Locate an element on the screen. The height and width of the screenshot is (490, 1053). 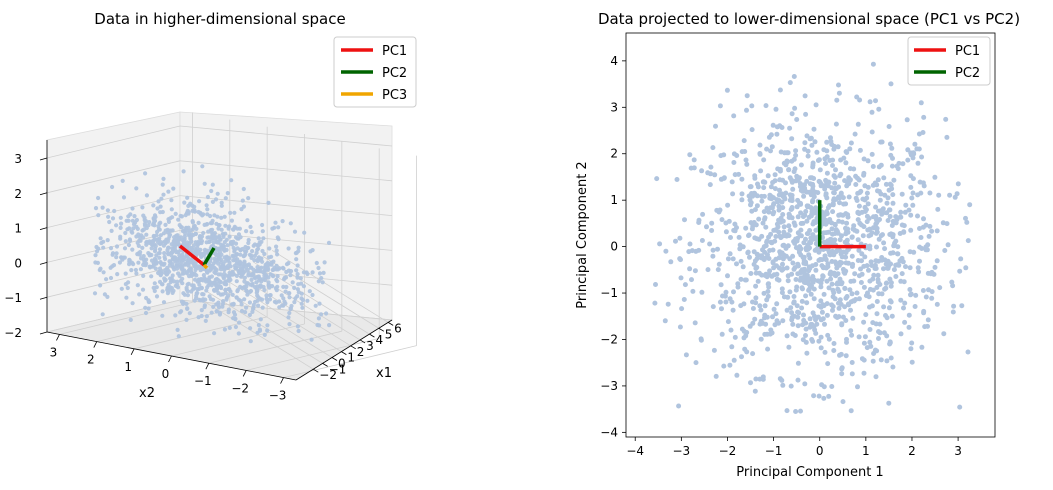
legend-3d-pc2-label: PC2 is located at coordinates (394, 73).